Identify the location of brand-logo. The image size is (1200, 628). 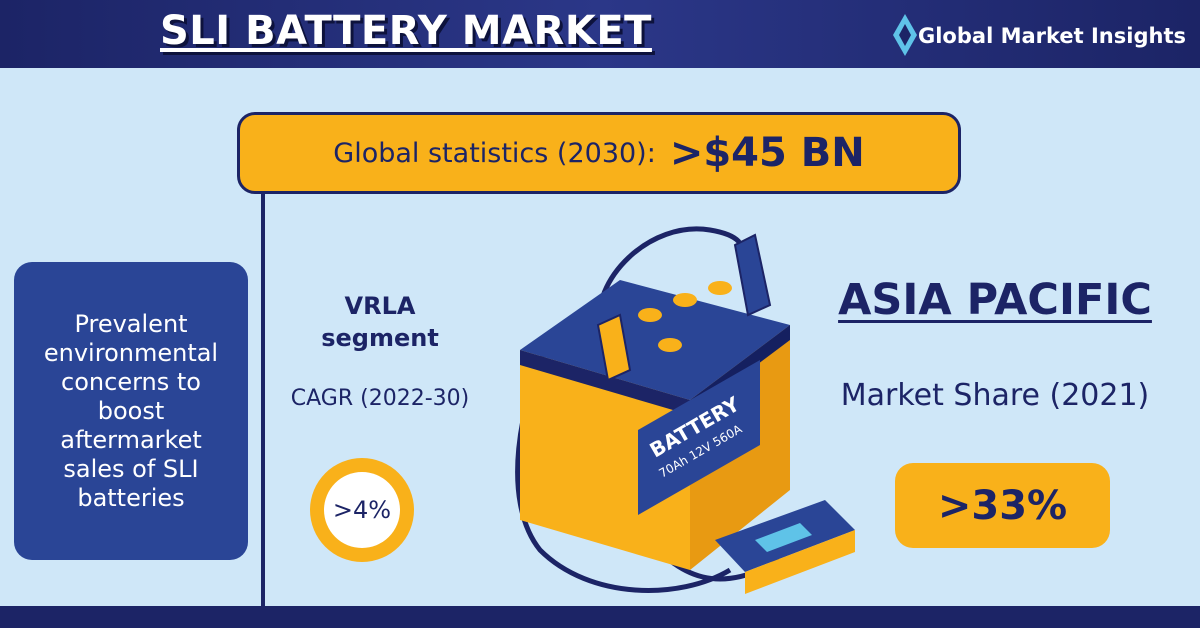
(905, 35).